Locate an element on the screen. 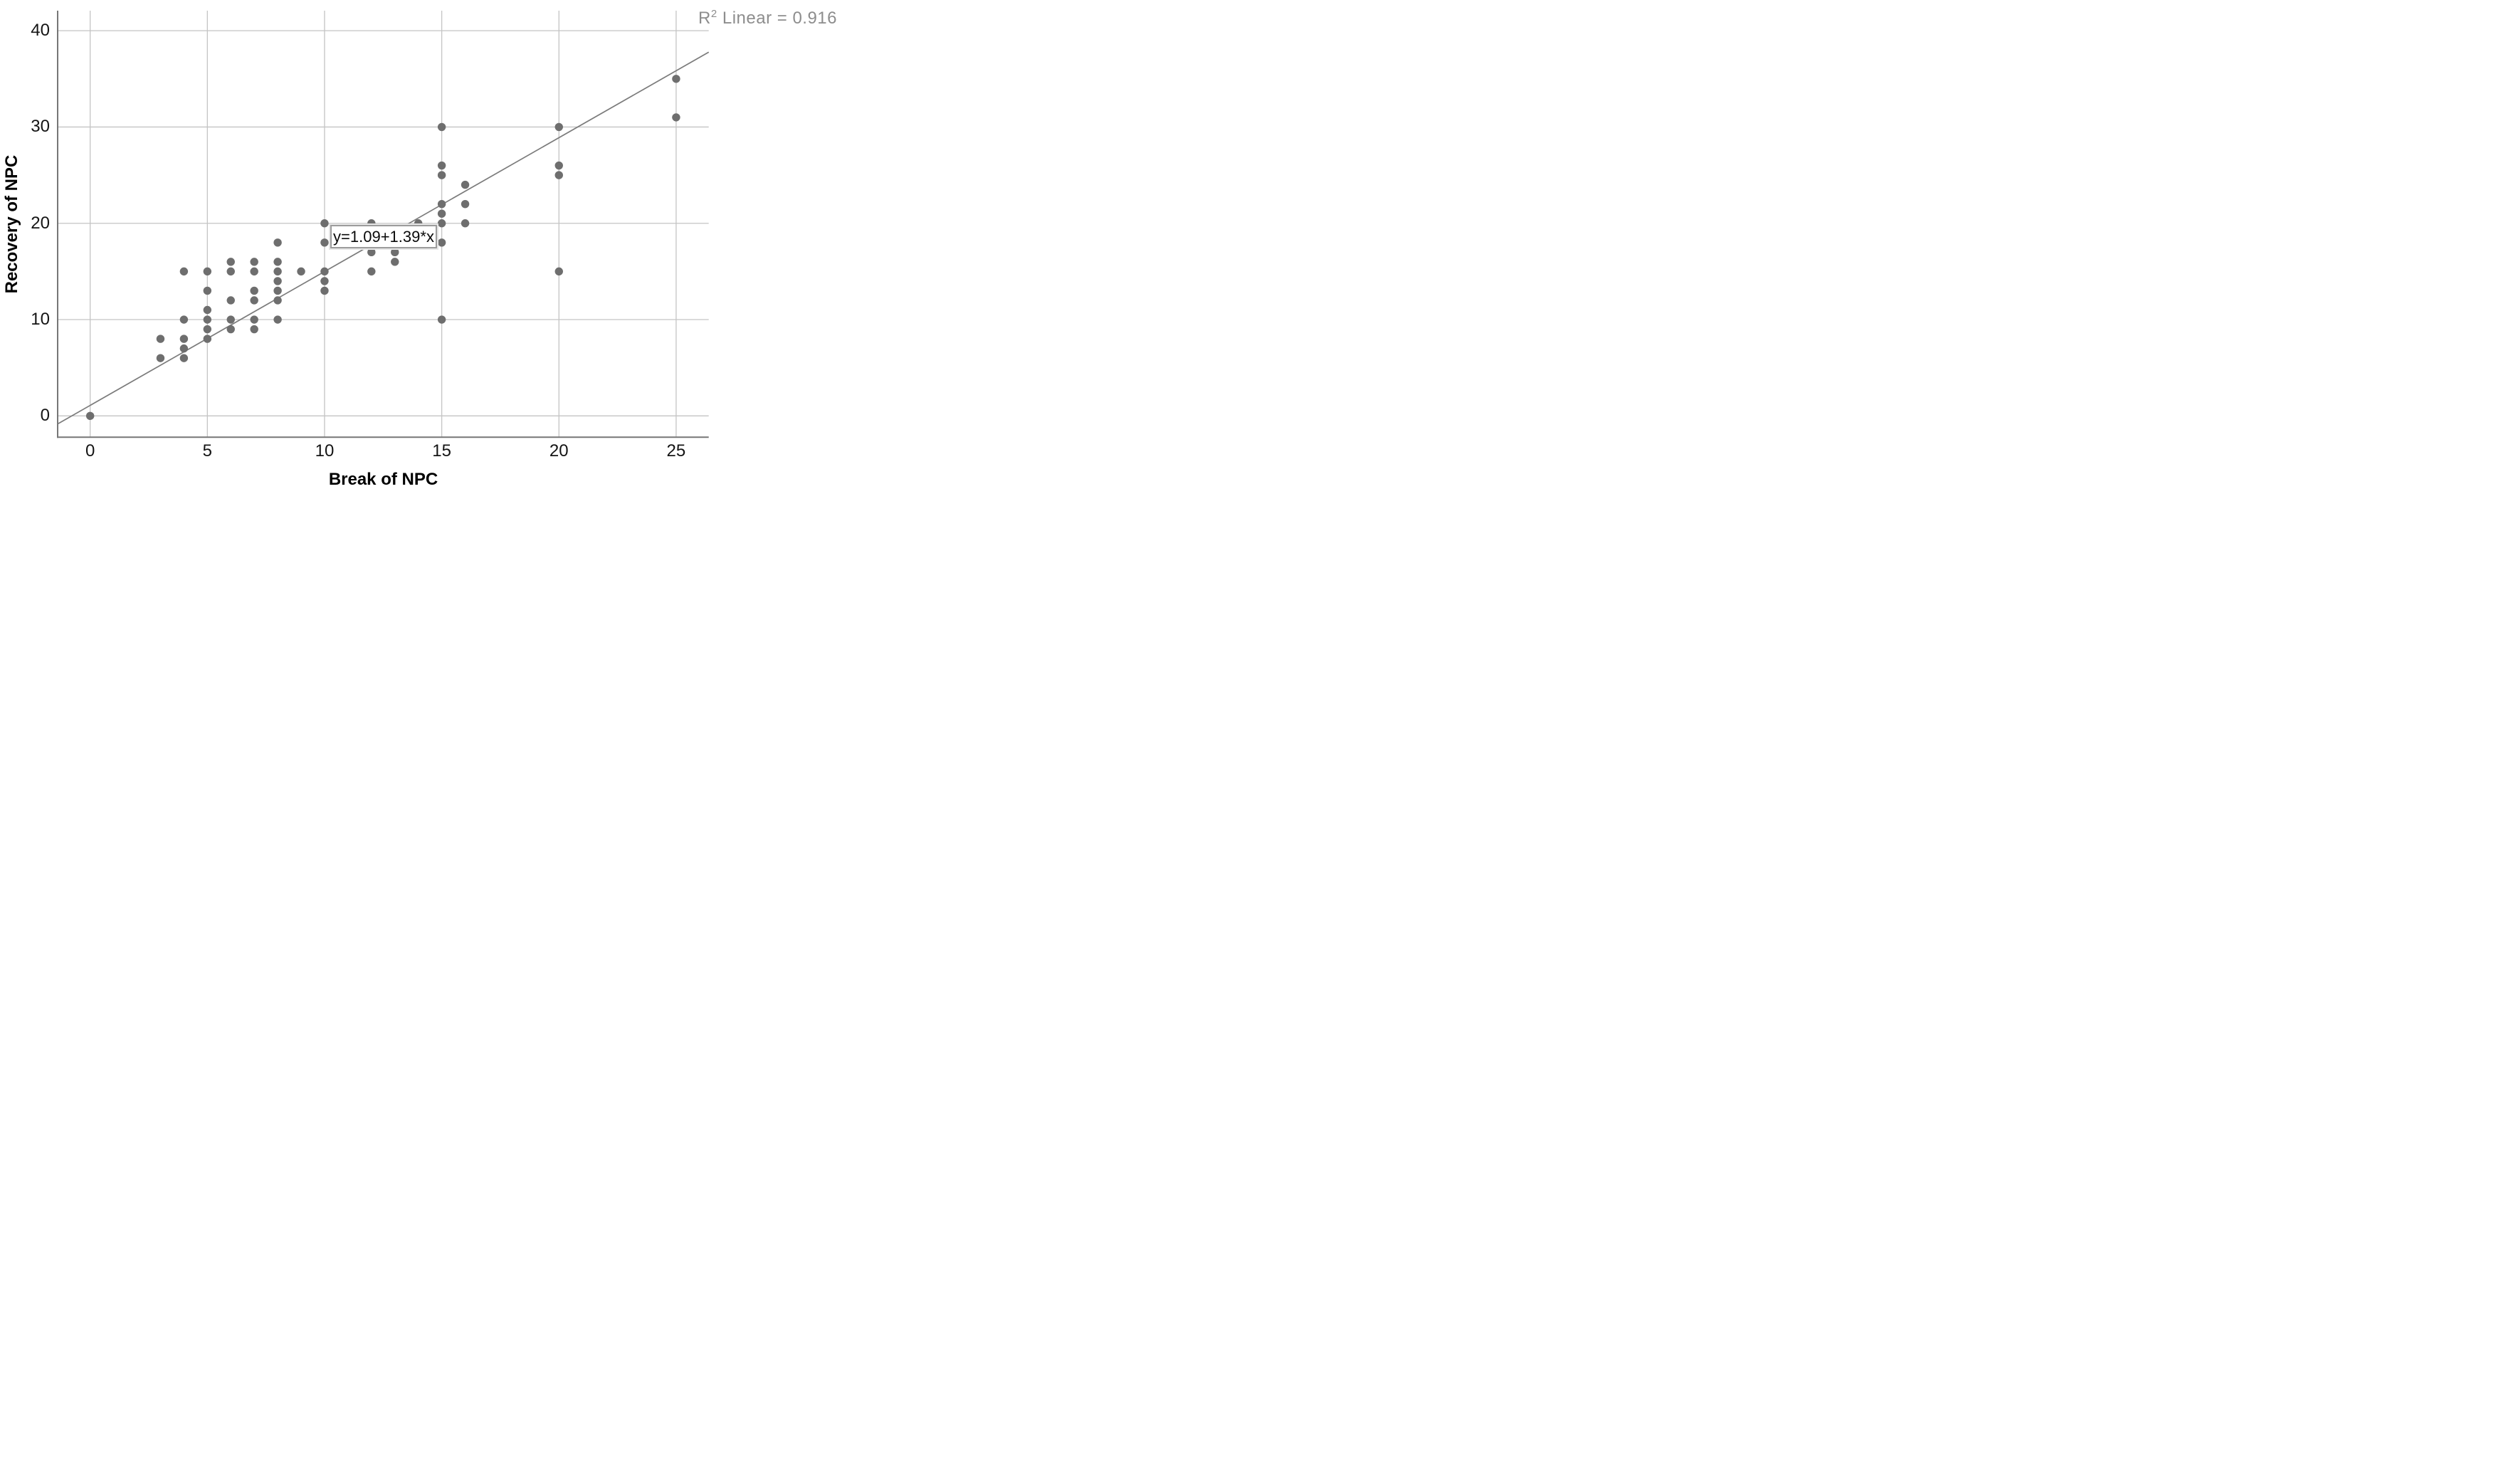 The height and width of the screenshot is (1484, 2519). y-axis-title: Recovery of NPC is located at coordinates (11, 224).